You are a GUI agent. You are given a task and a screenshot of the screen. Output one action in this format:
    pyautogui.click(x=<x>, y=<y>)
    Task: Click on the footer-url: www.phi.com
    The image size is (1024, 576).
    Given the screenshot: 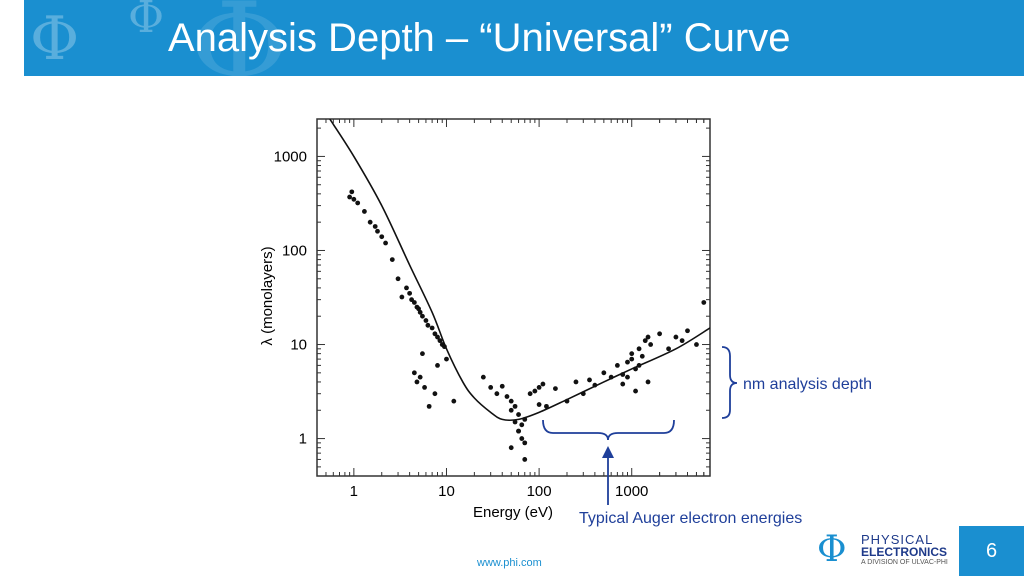 What is the action you would take?
    pyautogui.click(x=509, y=563)
    